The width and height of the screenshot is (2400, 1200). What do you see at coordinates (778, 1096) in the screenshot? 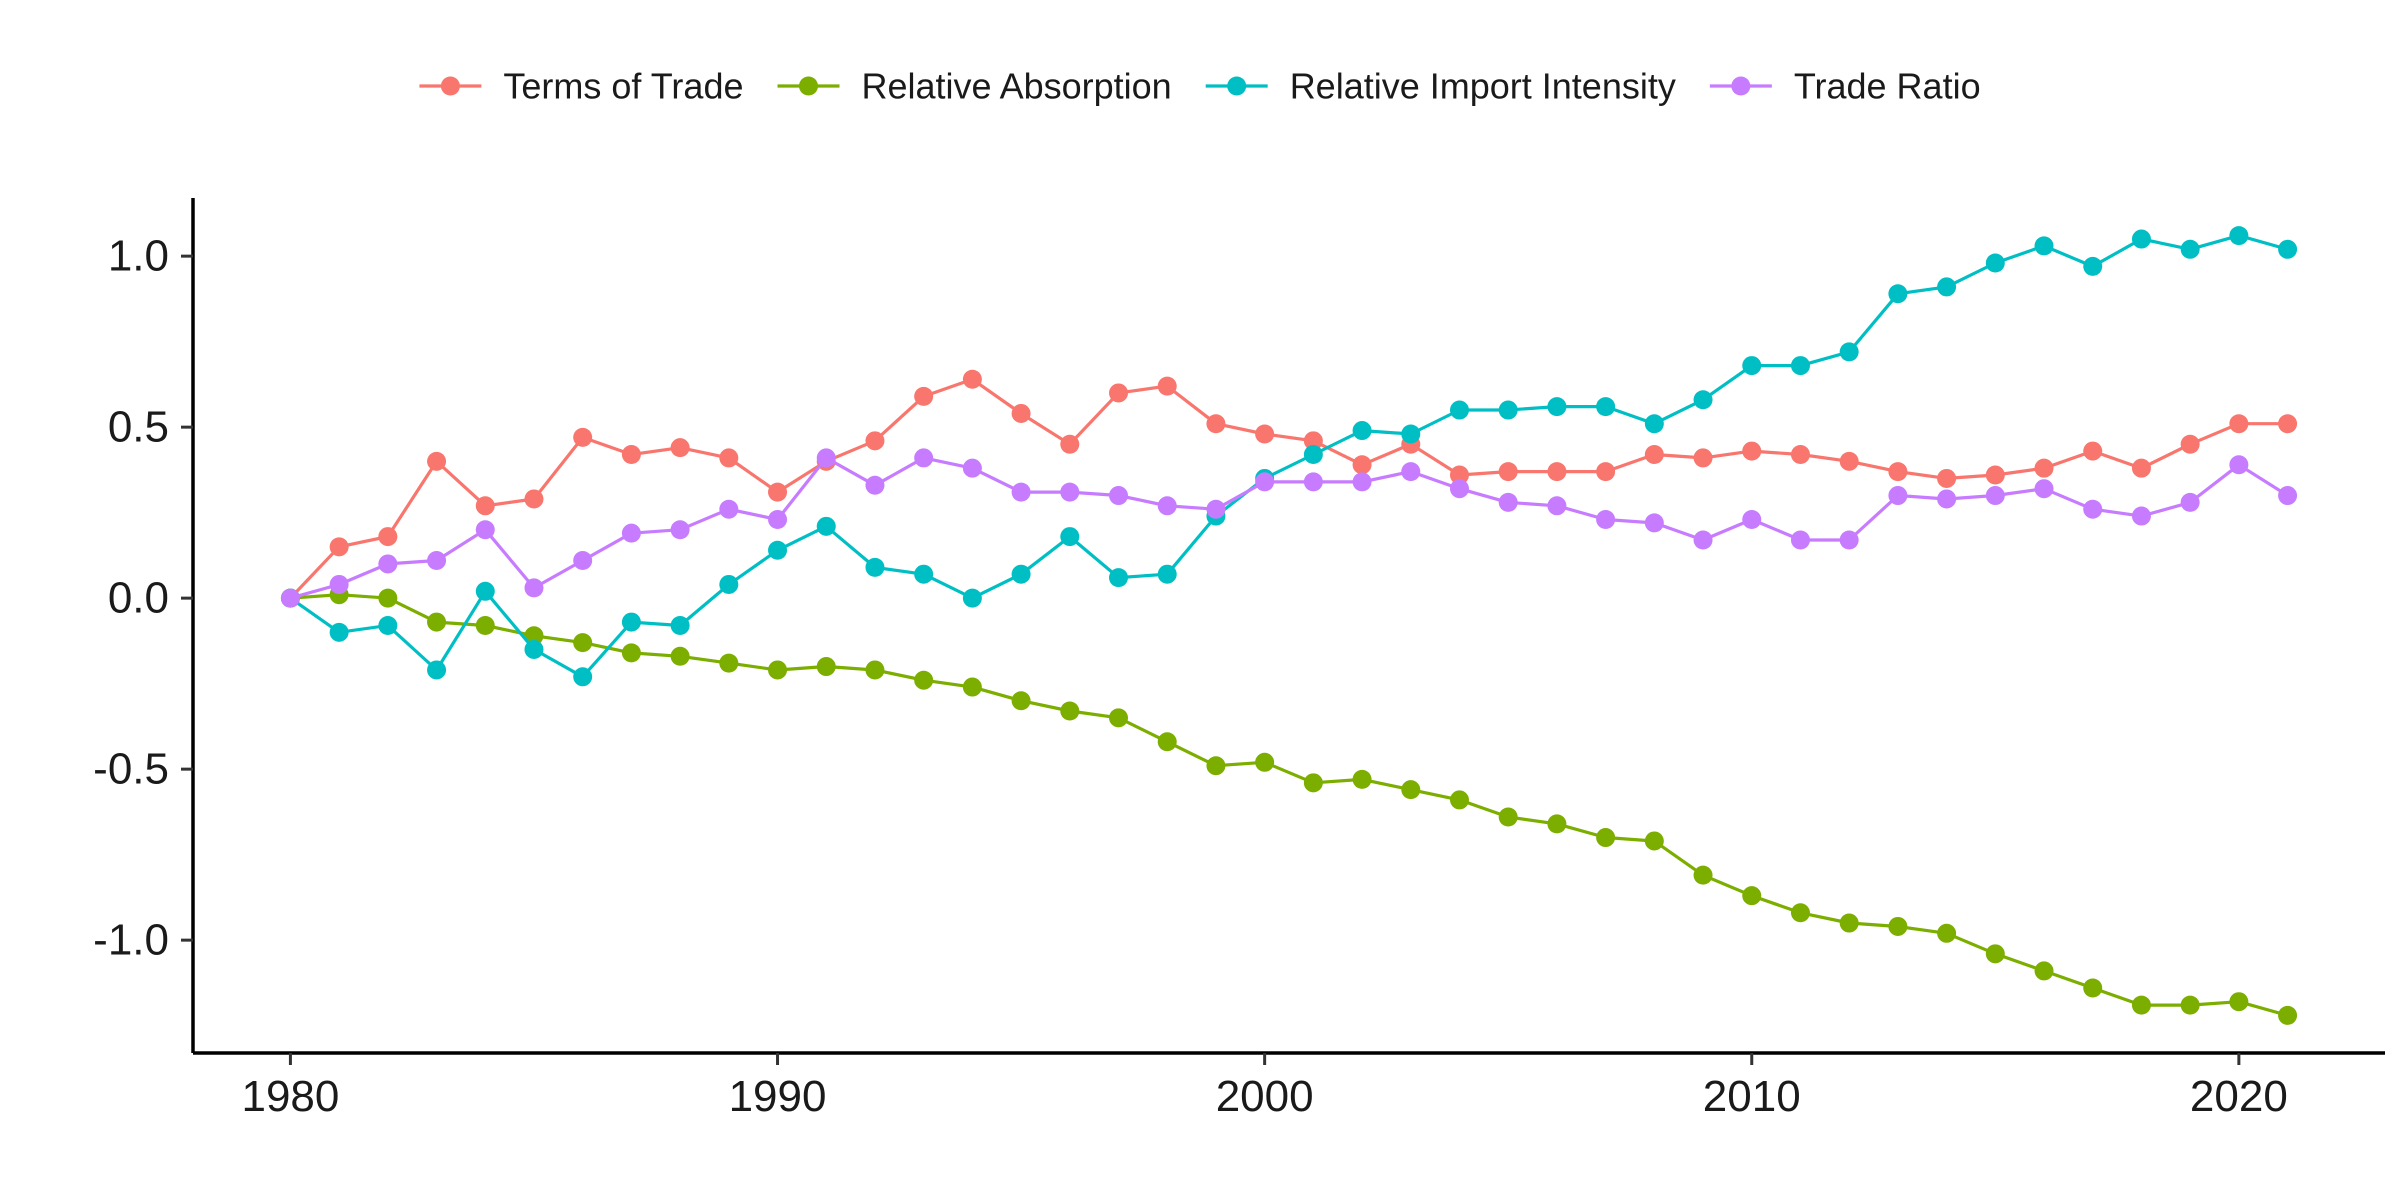
I see `x-tick-label: 1990` at bounding box center [778, 1096].